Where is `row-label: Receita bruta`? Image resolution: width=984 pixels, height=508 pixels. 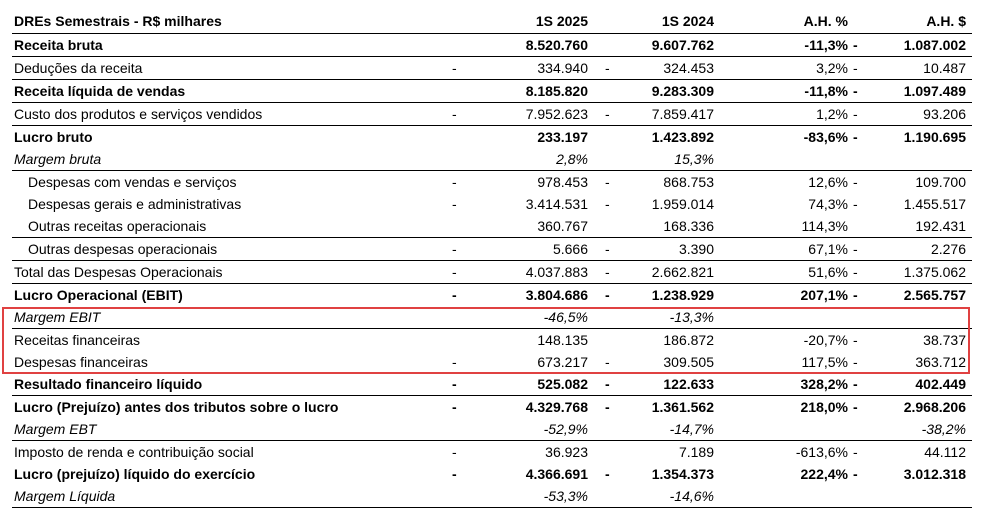 row-label: Receita bruta is located at coordinates (58, 45).